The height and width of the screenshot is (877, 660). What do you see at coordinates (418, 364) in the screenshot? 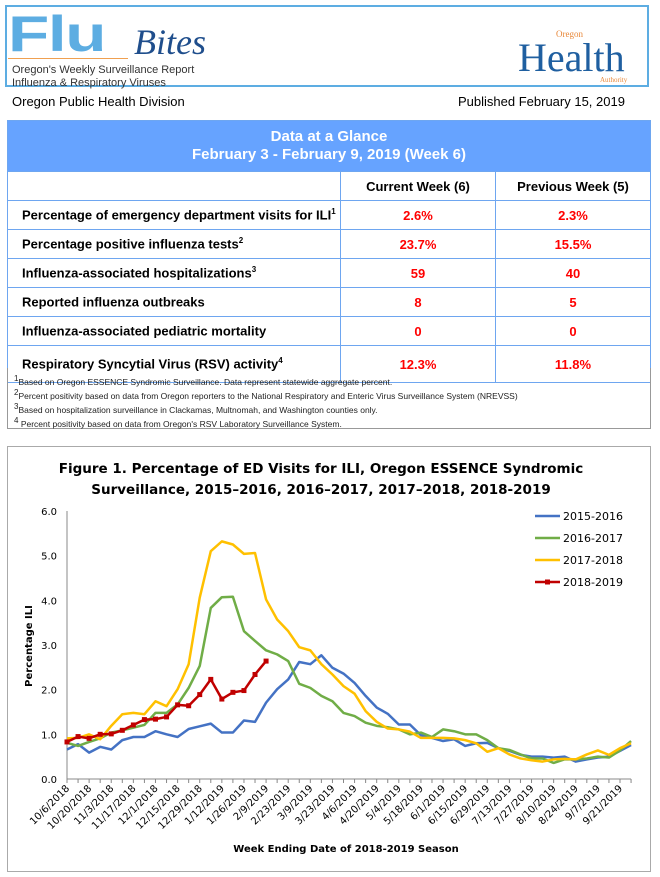
I see `current-week-value: 12.3%` at bounding box center [418, 364].